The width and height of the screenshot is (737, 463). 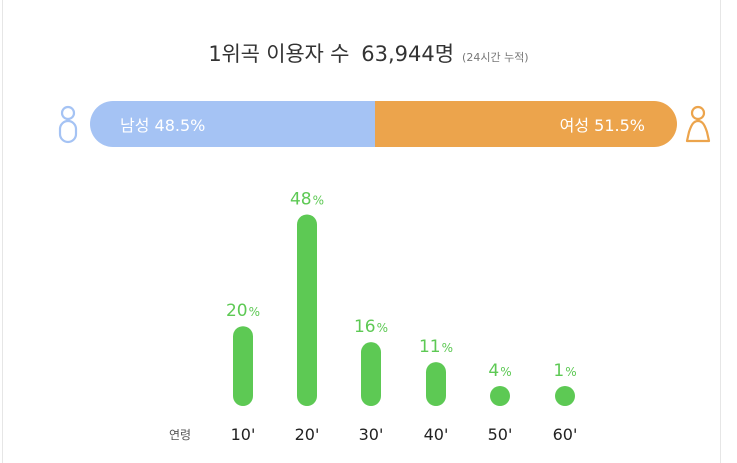 I want to click on age-category-label: 20', so click(x=307, y=434).